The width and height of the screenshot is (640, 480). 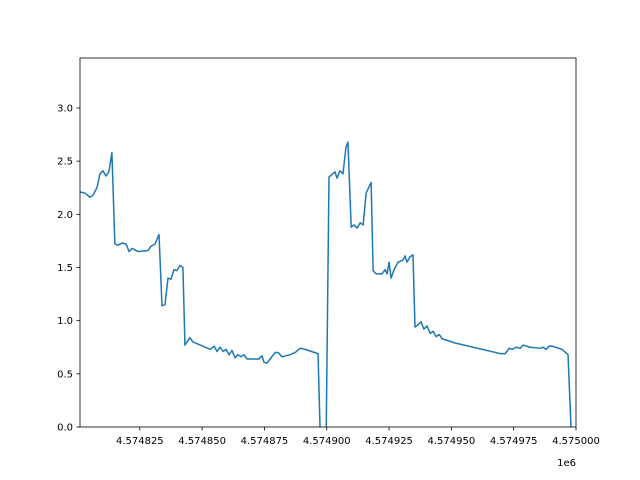 I want to click on x-tick-label: 4.575000, so click(x=576, y=441).